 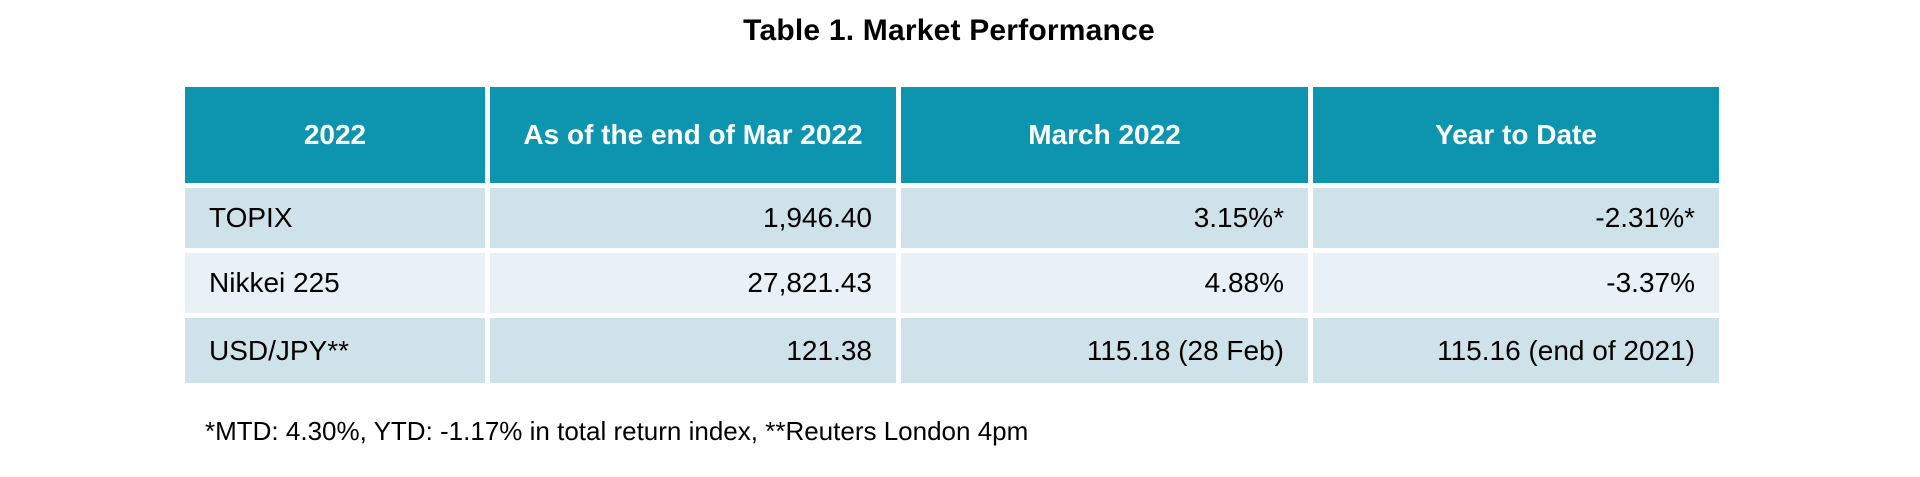 What do you see at coordinates (335, 283) in the screenshot?
I see `row-label: Nikkei 225` at bounding box center [335, 283].